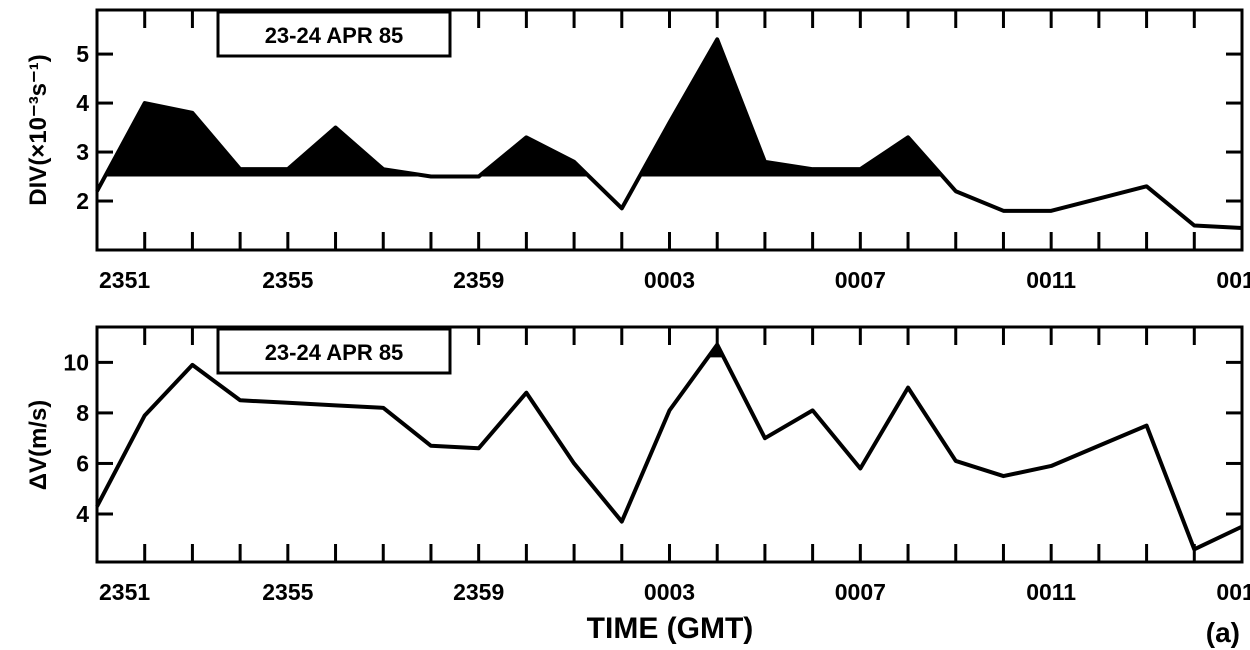  I want to click on div-x-tick-label: 2355, so click(287, 280).